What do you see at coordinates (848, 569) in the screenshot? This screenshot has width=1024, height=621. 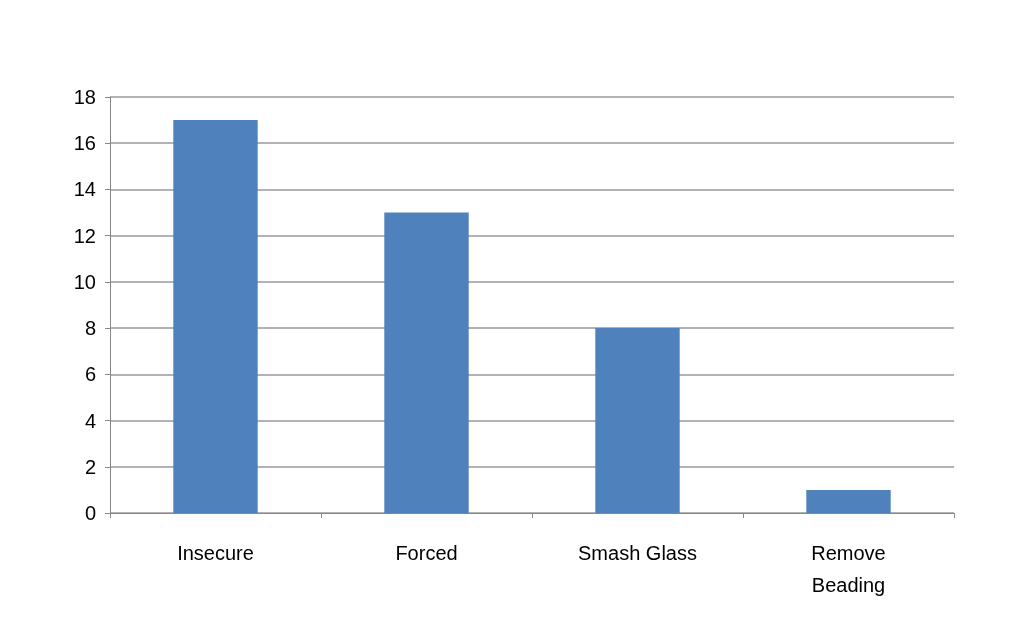 I see `x-tick-label: Remove Beading` at bounding box center [848, 569].